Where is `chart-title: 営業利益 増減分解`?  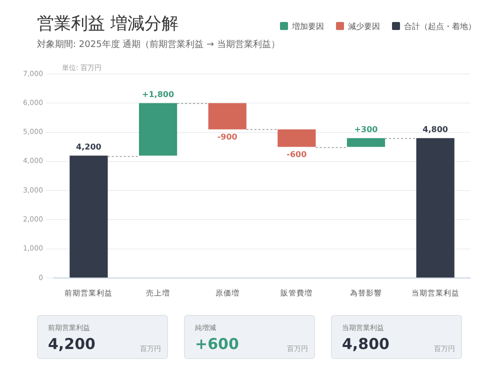
chart-title: 営業利益 増減分解 is located at coordinates (107, 24).